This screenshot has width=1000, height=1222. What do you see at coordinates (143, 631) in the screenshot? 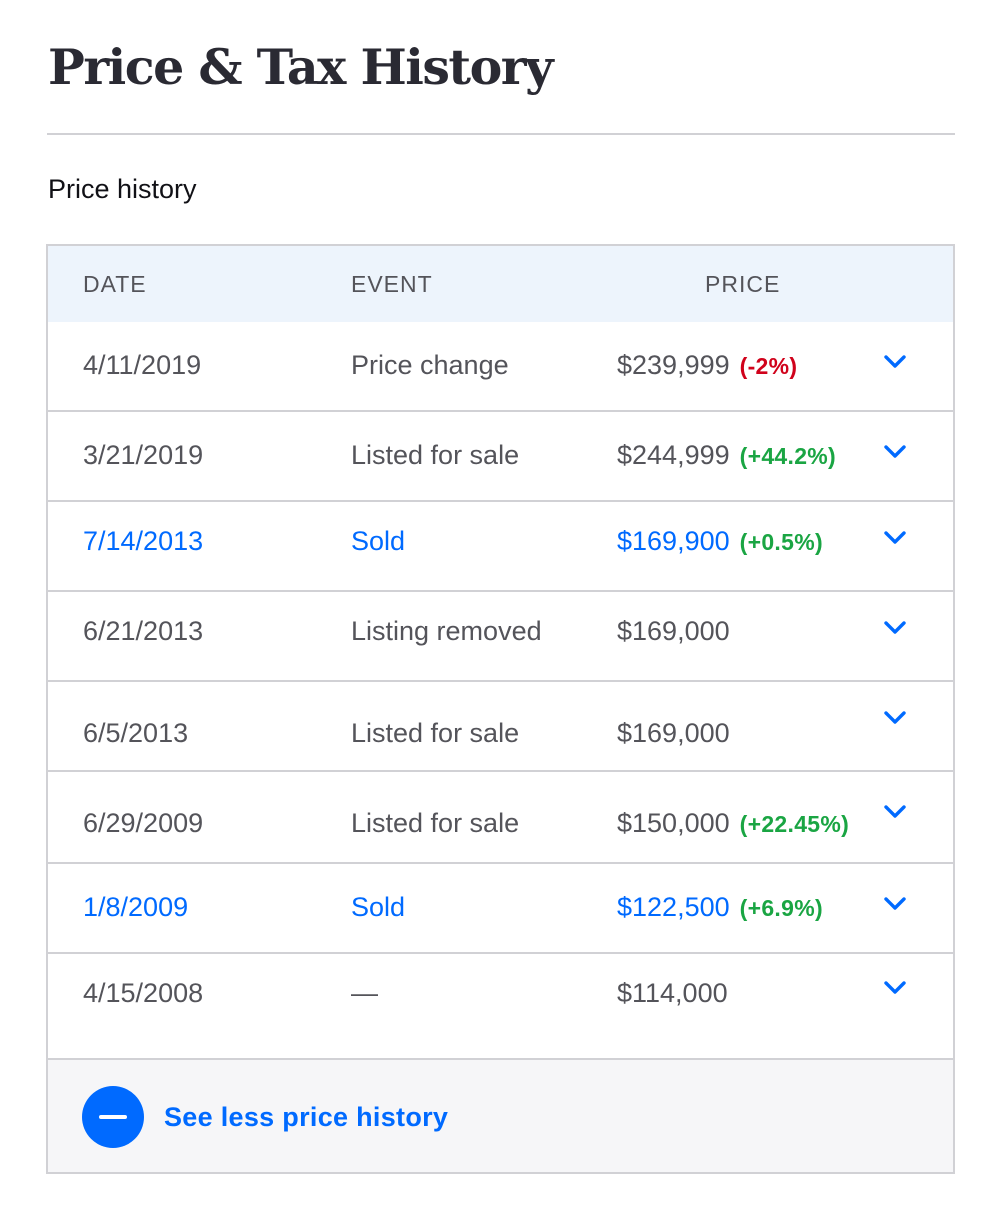
I see `row-date: 6/21/2013` at bounding box center [143, 631].